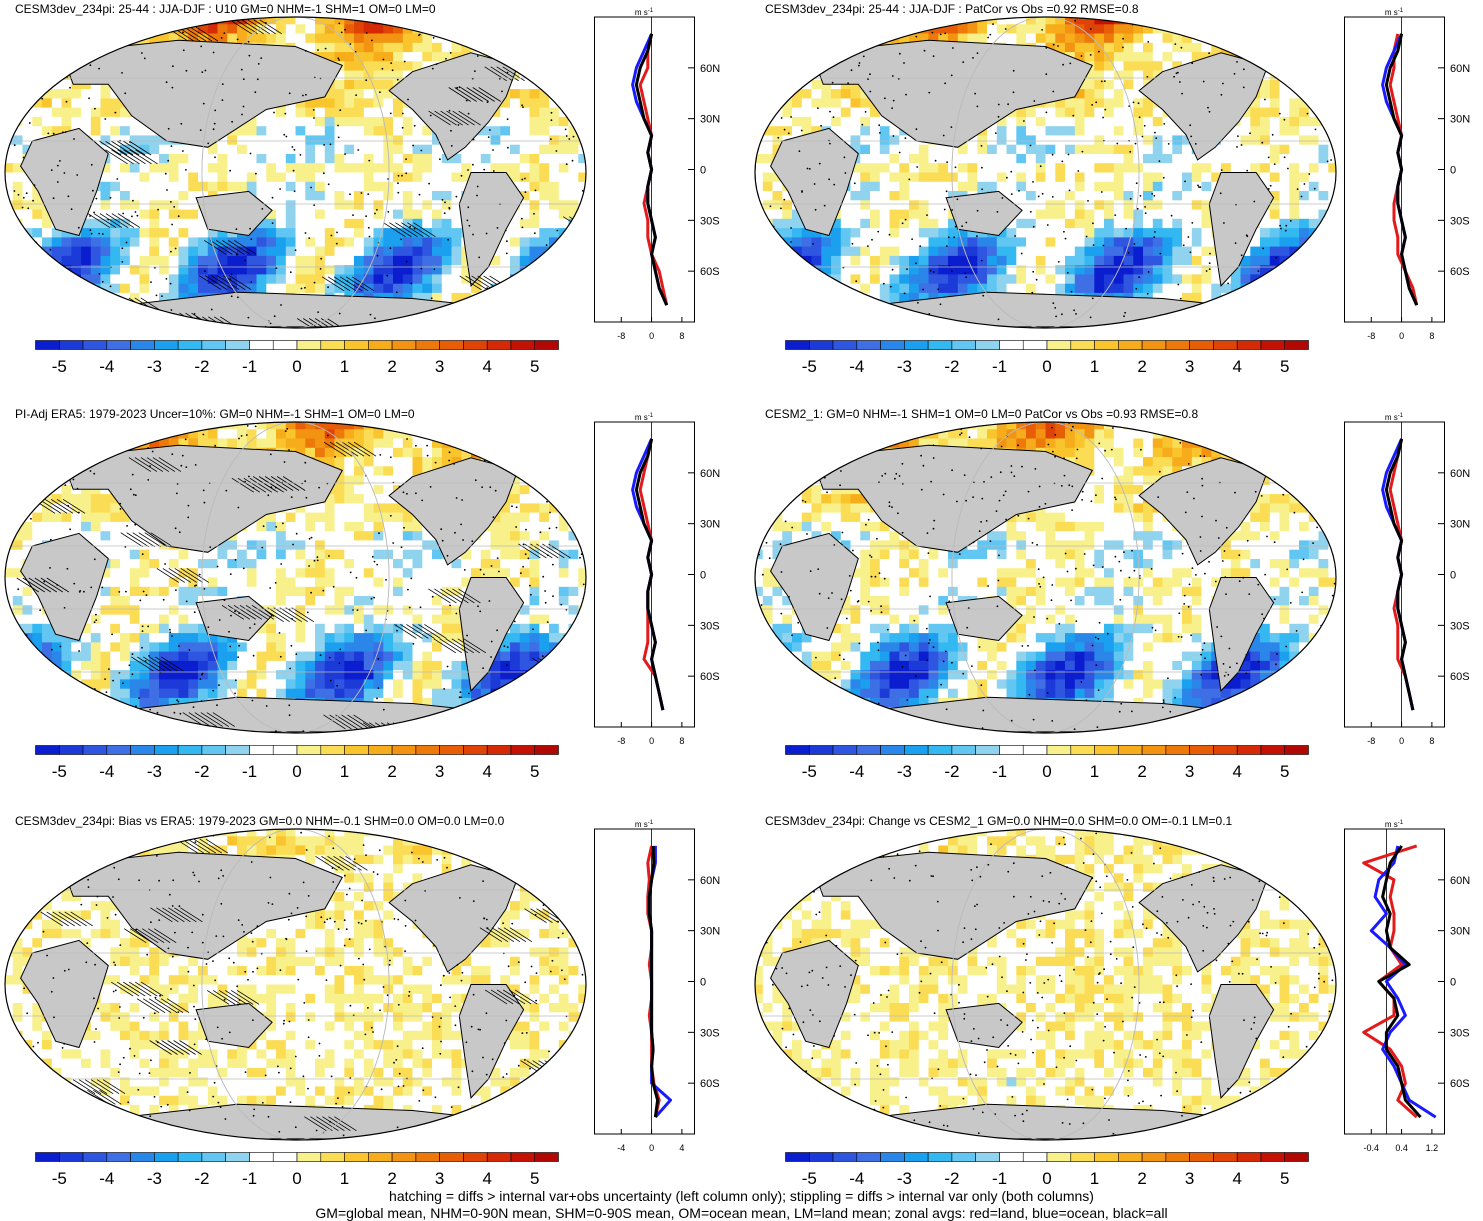 The height and width of the screenshot is (1221, 1483). What do you see at coordinates (344, 366) in the screenshot?
I see `colorbar-label: 1` at bounding box center [344, 366].